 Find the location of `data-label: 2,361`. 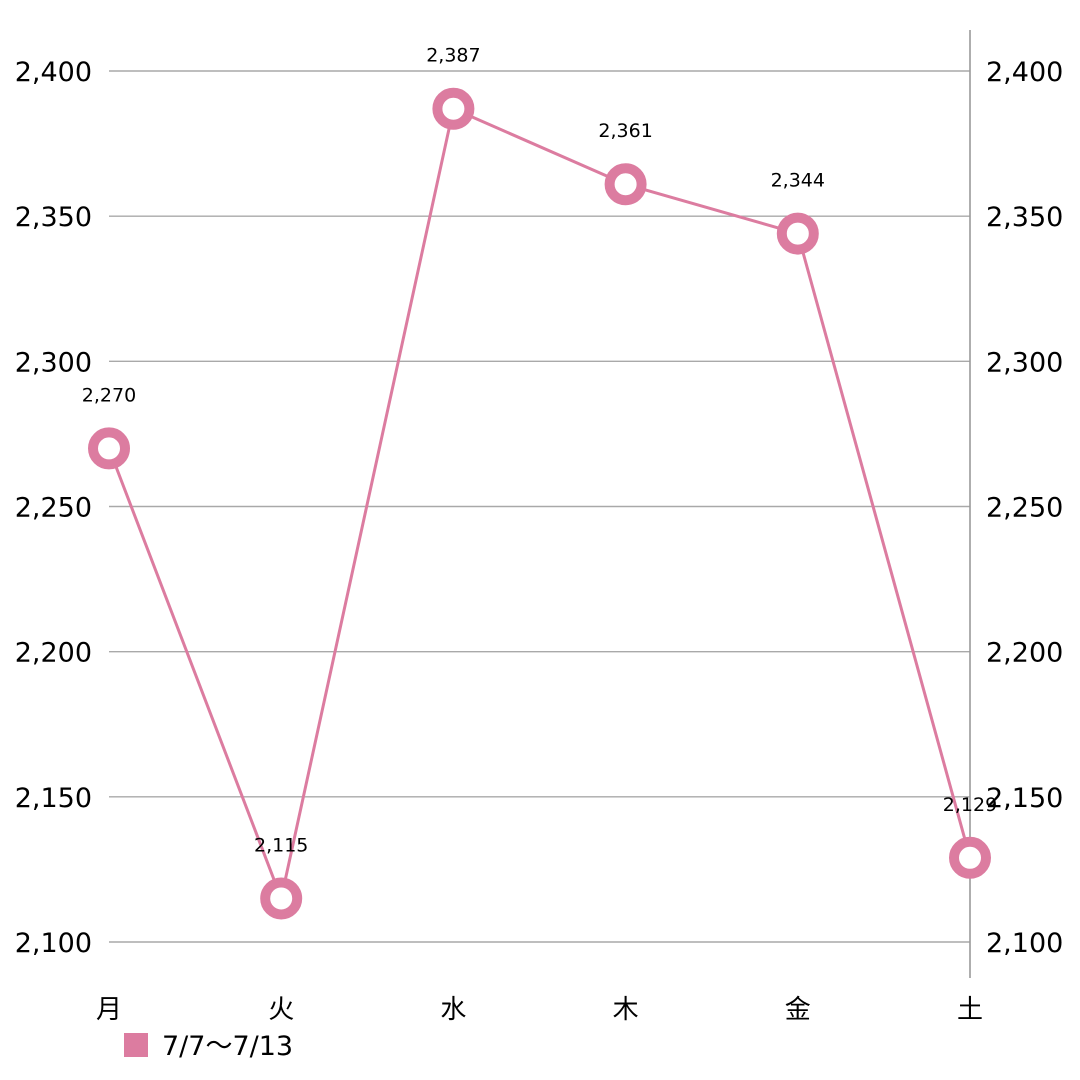

data-label: 2,361 is located at coordinates (625, 131).